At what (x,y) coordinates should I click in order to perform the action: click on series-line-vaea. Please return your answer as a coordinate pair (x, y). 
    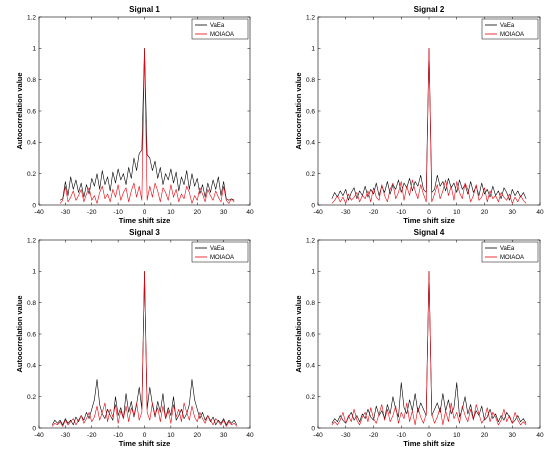
    Looking at the image, I should click on (147, 124).